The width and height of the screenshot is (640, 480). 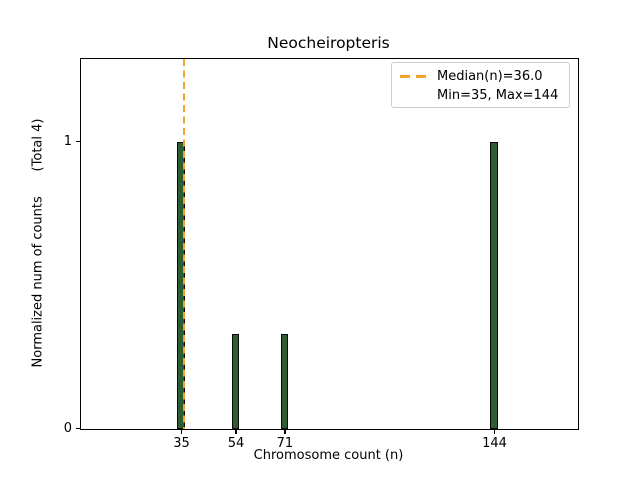 I want to click on bar-n71, so click(x=284, y=381).